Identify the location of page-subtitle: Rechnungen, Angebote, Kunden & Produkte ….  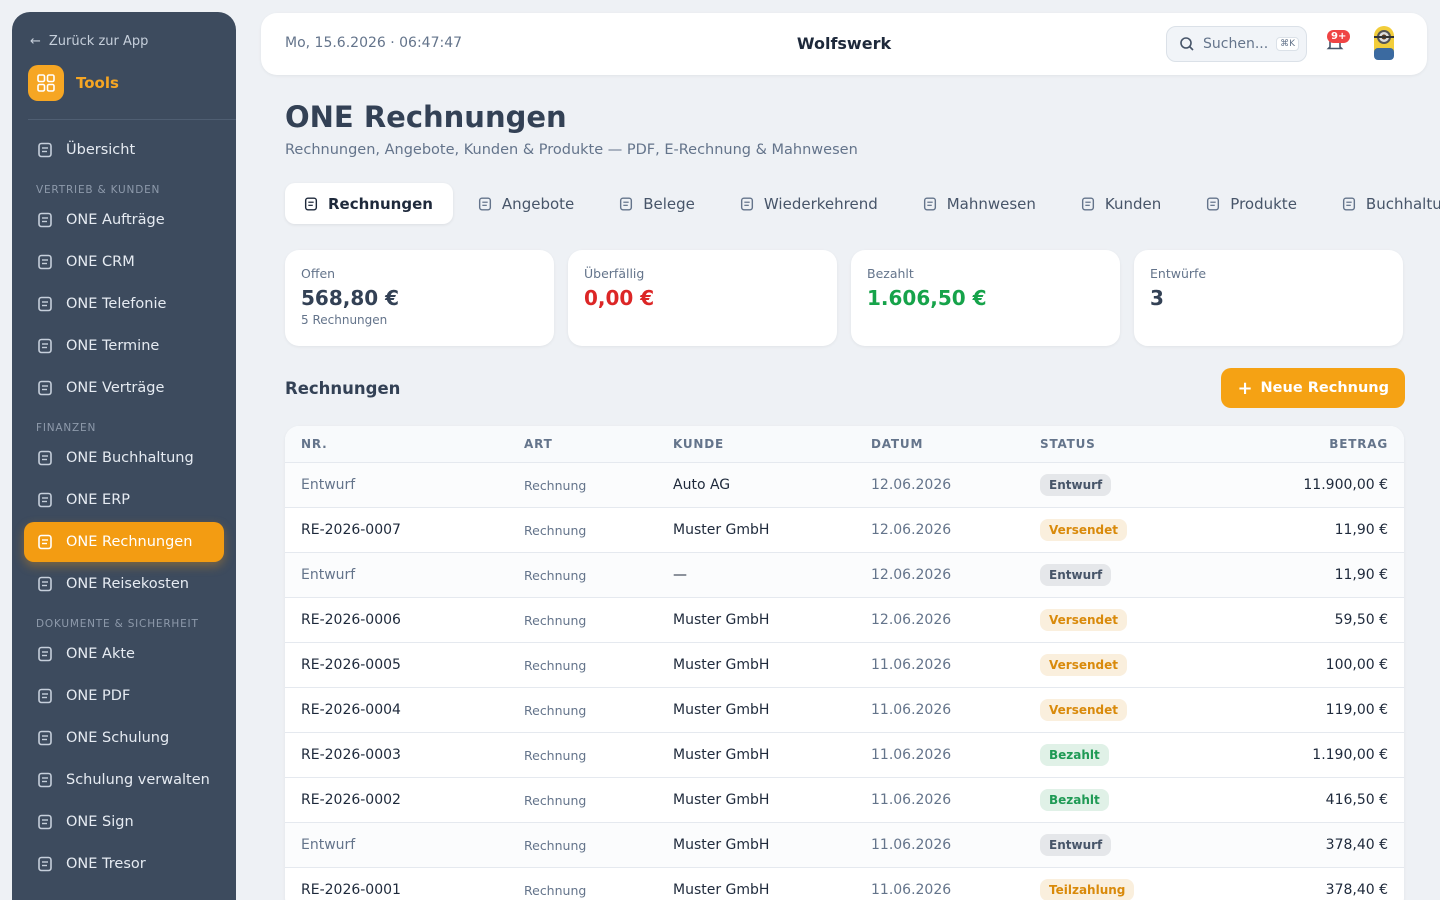
(571, 150).